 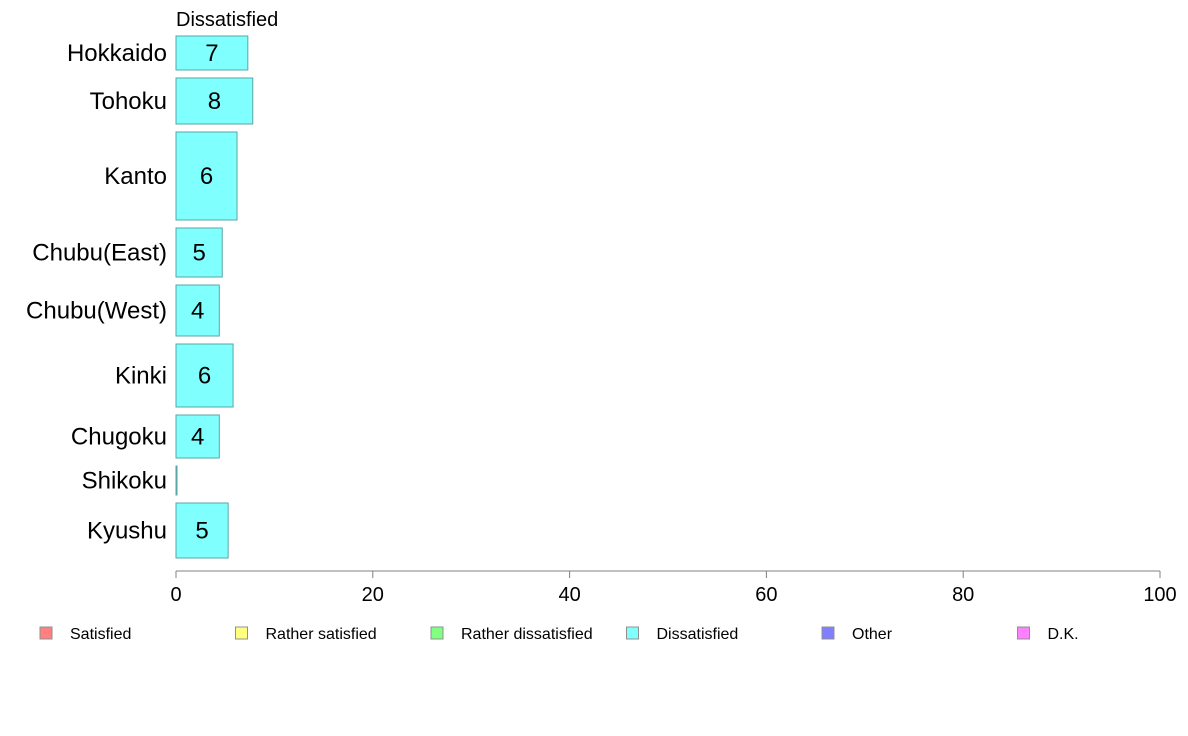 I want to click on legend-label: Rather dissatisfied, so click(x=527, y=634).